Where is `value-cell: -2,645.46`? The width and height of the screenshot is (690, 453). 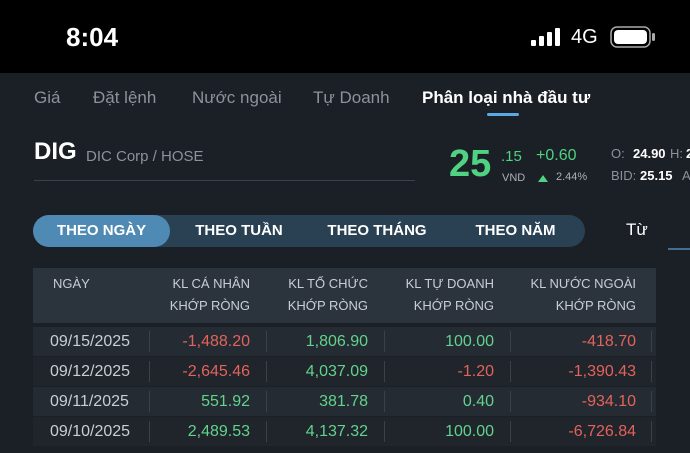 value-cell: -2,645.46 is located at coordinates (216, 371).